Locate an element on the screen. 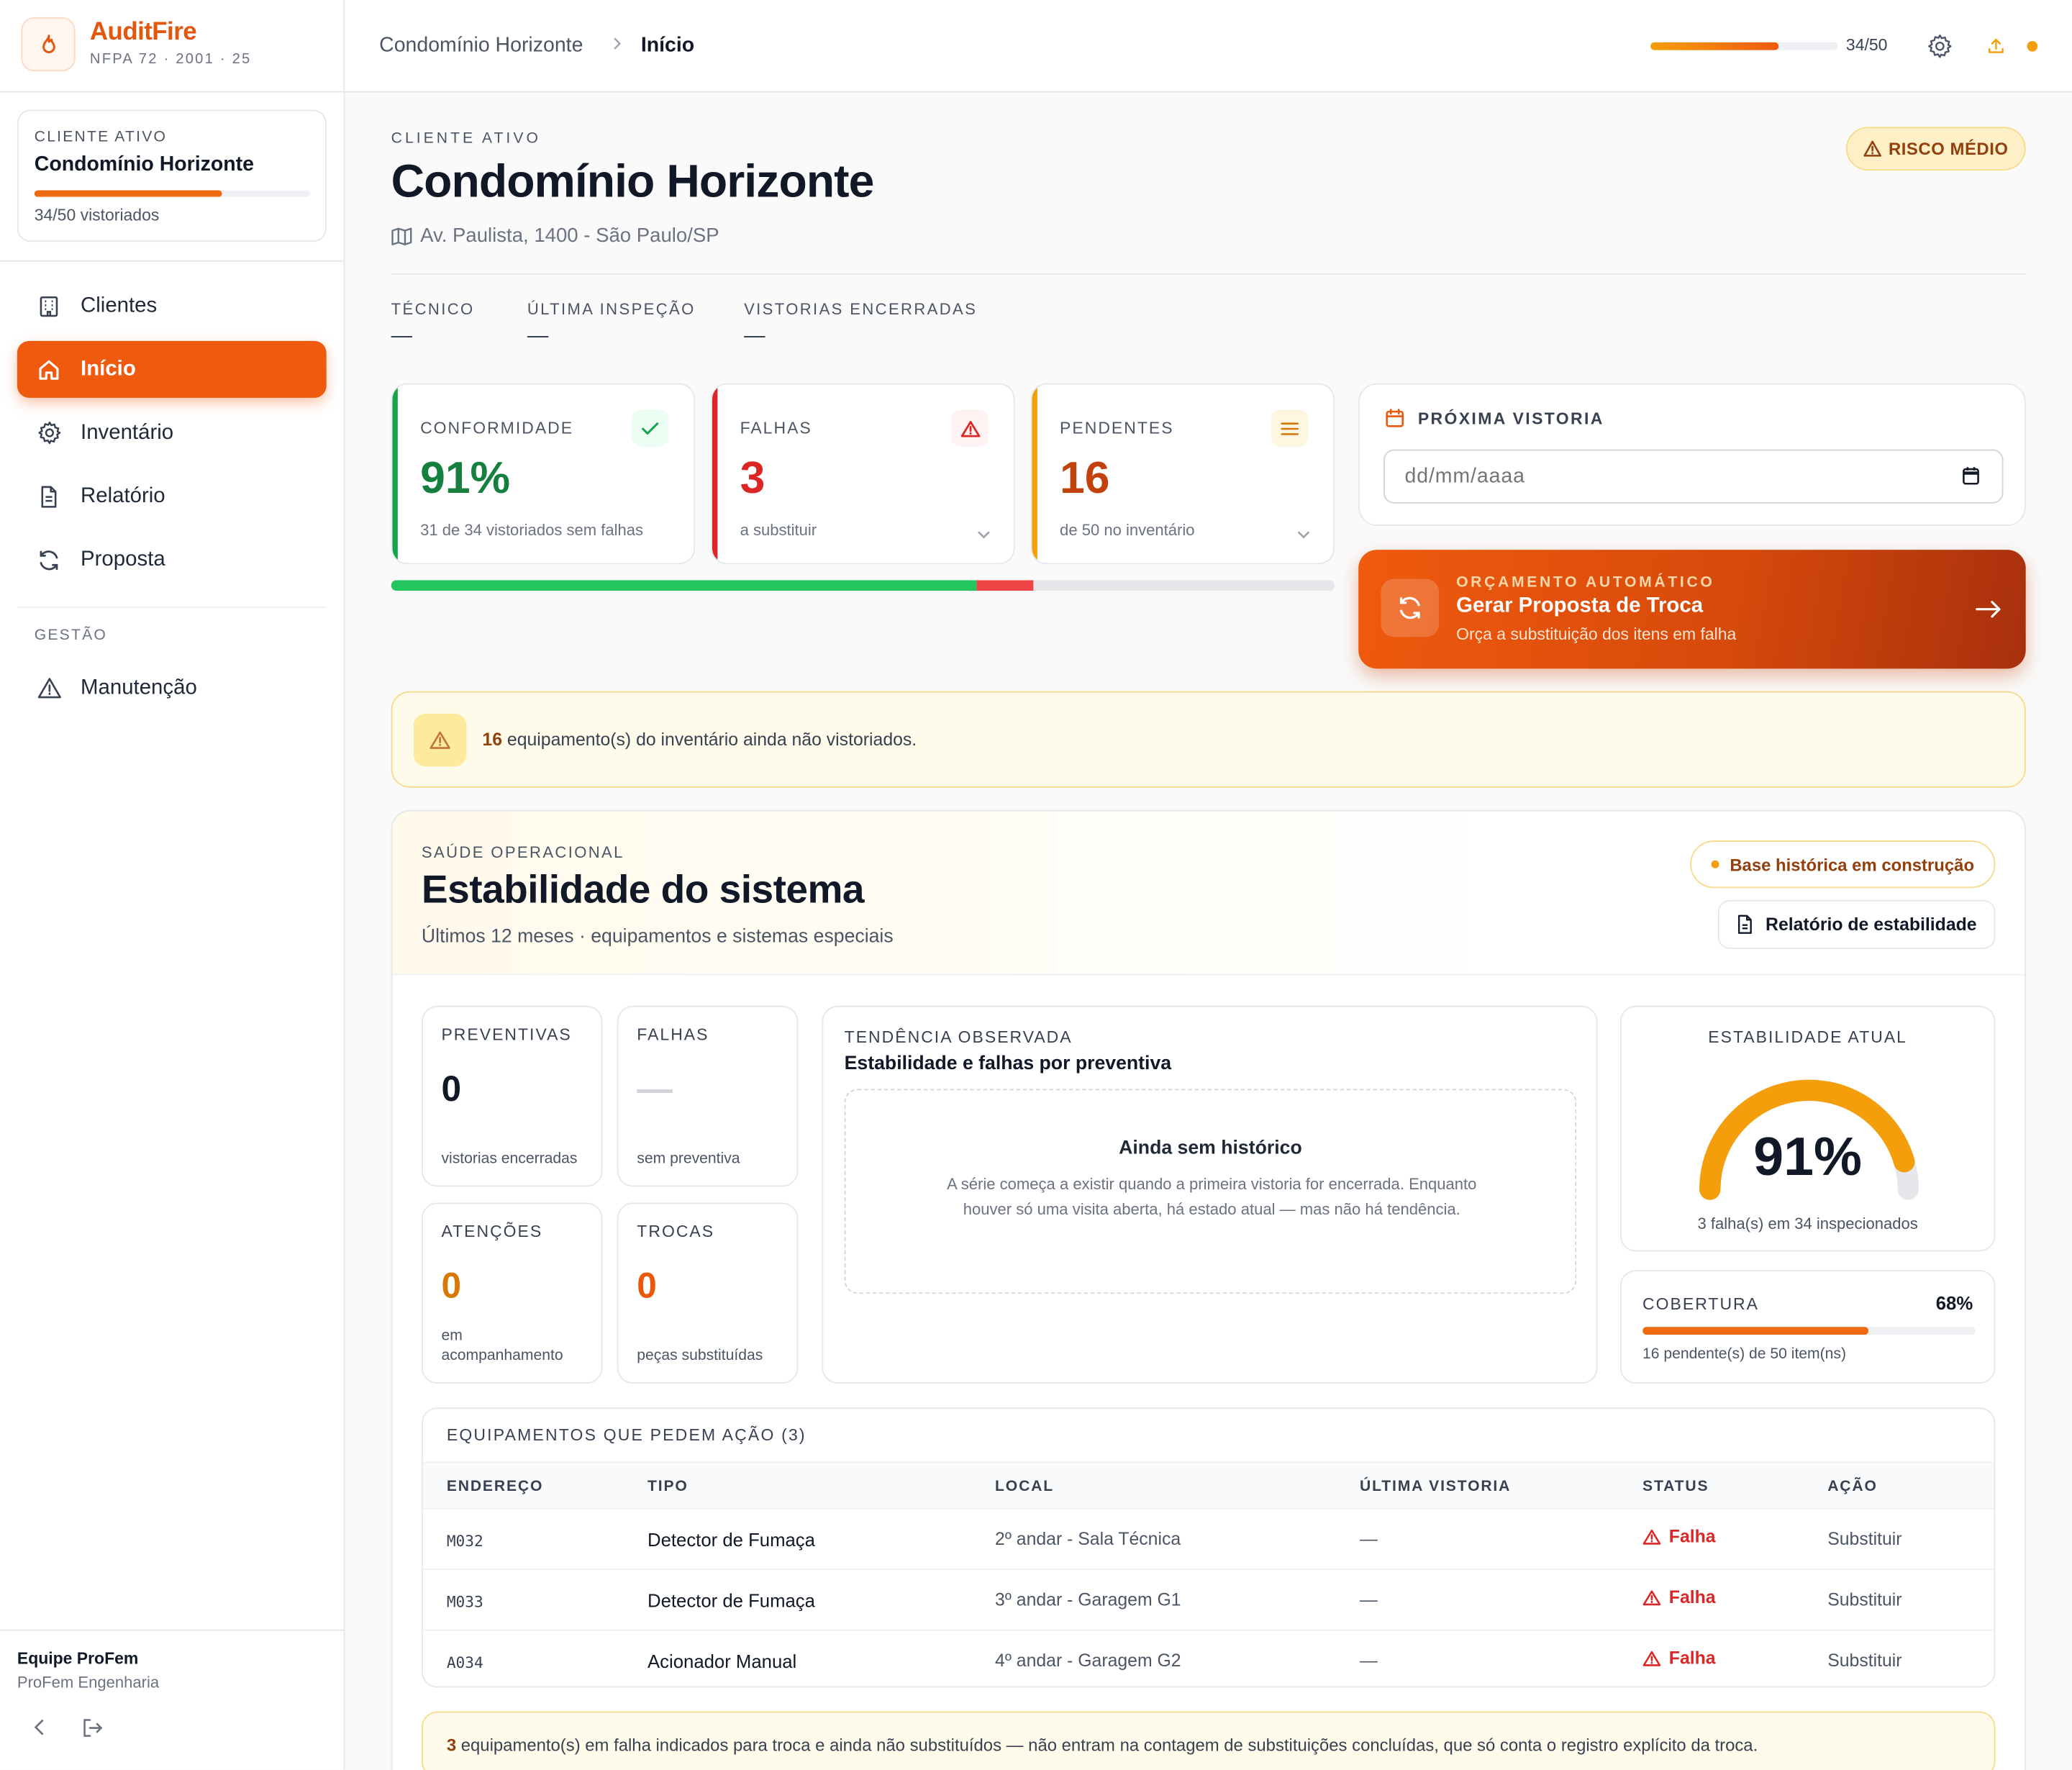 The width and height of the screenshot is (2072, 1770). export-button is located at coordinates (1996, 48).